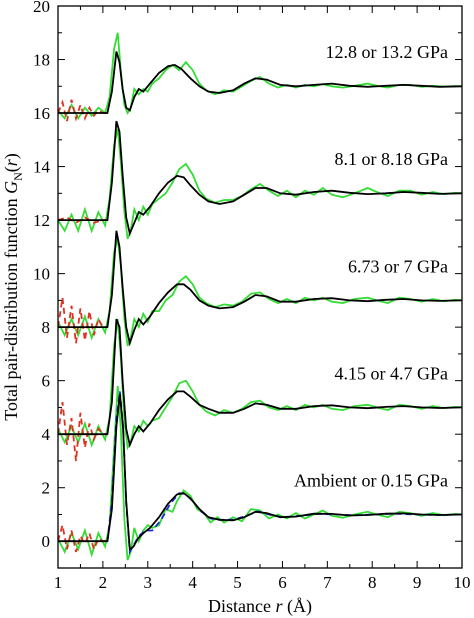 This screenshot has height=618, width=474. Describe the element at coordinates (46, 434) in the screenshot. I see `y-tick-label: 4` at that location.